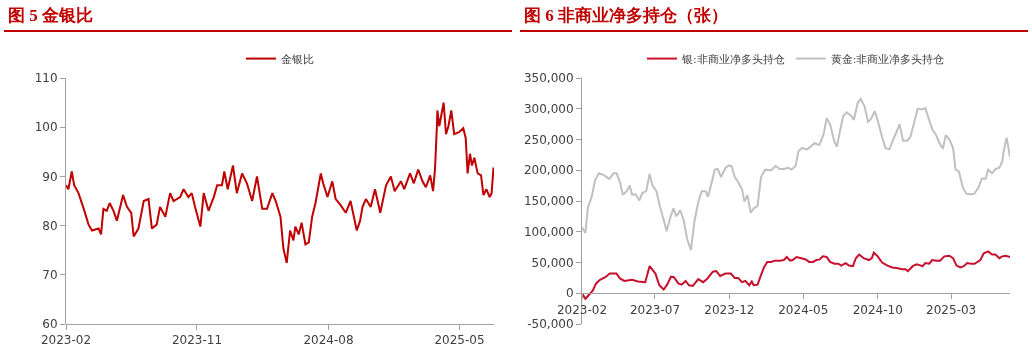 The image size is (1032, 361). What do you see at coordinates (46, 78) in the screenshot?
I see `y-tick-label: 110` at bounding box center [46, 78].